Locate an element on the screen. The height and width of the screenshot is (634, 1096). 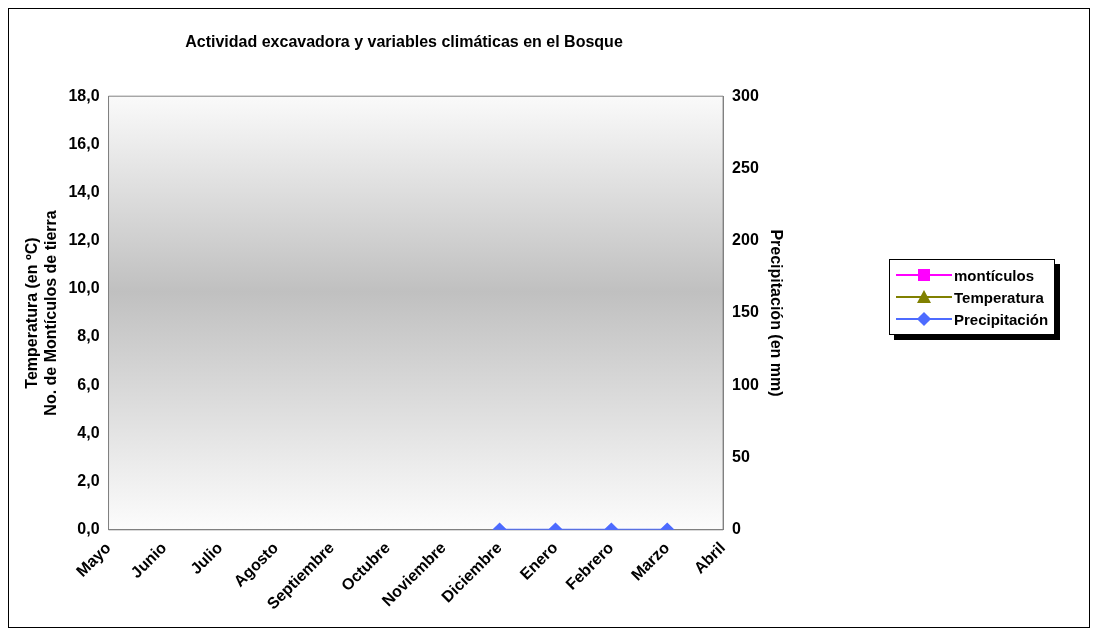
y2-tick-label: 300 is located at coordinates (745, 95).